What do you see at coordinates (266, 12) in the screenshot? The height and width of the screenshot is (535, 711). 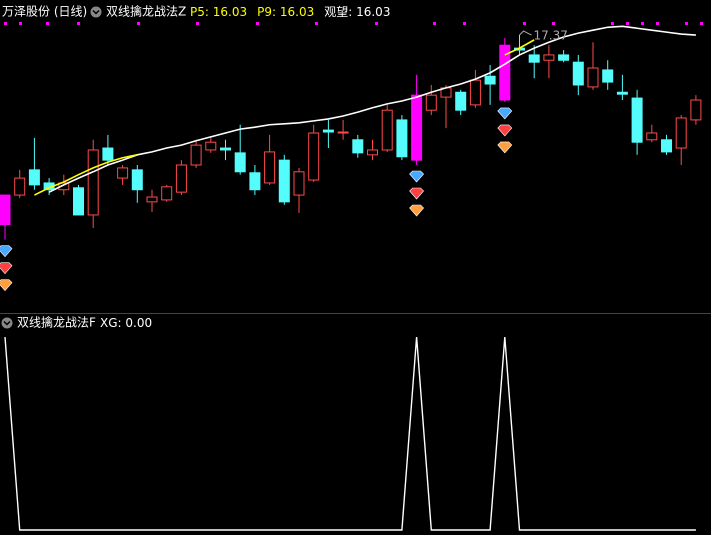 I see `legend-label: P9:` at bounding box center [266, 12].